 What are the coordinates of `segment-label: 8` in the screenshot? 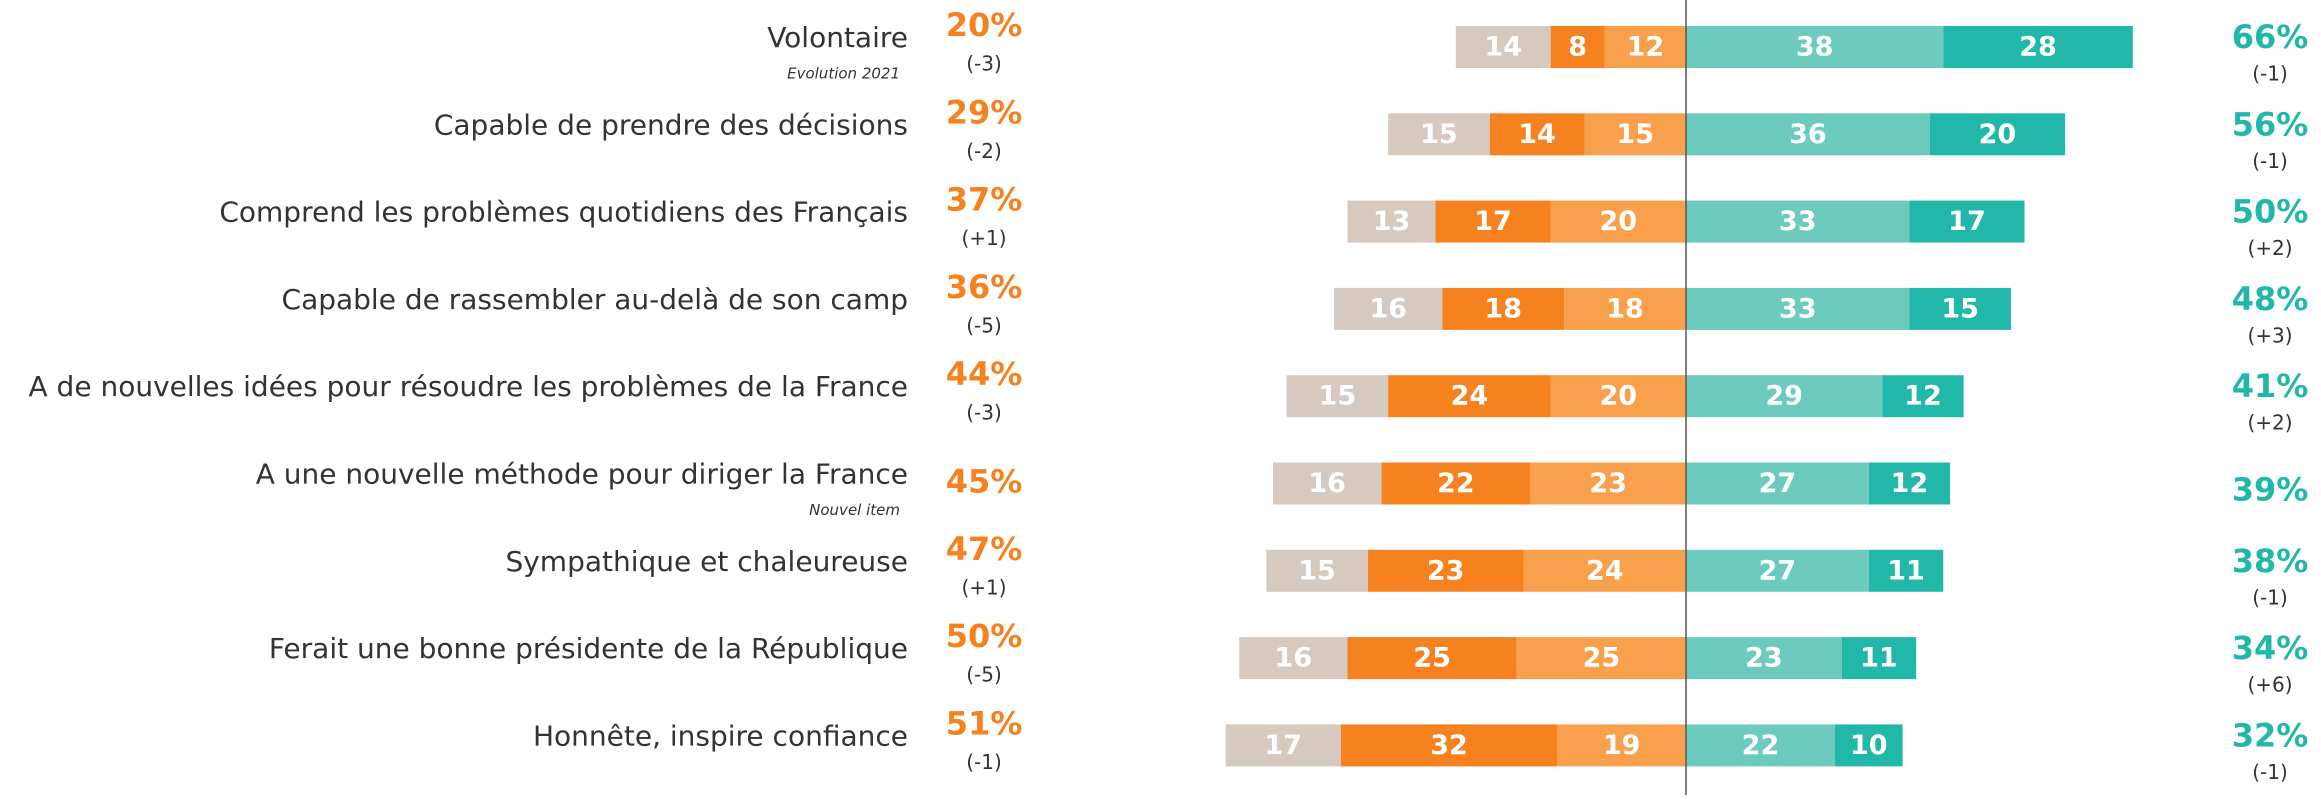 It's located at (1577, 47).